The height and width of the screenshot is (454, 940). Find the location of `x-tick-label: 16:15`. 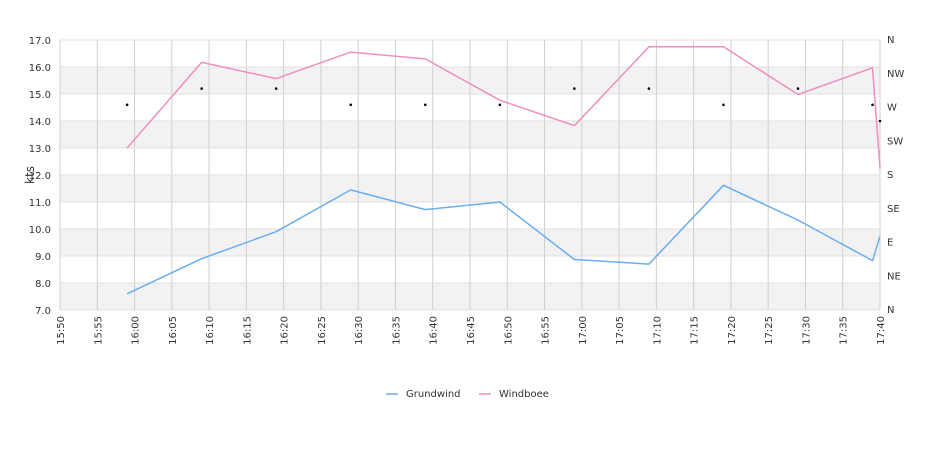

x-tick-label: 16:15 is located at coordinates (247, 330).